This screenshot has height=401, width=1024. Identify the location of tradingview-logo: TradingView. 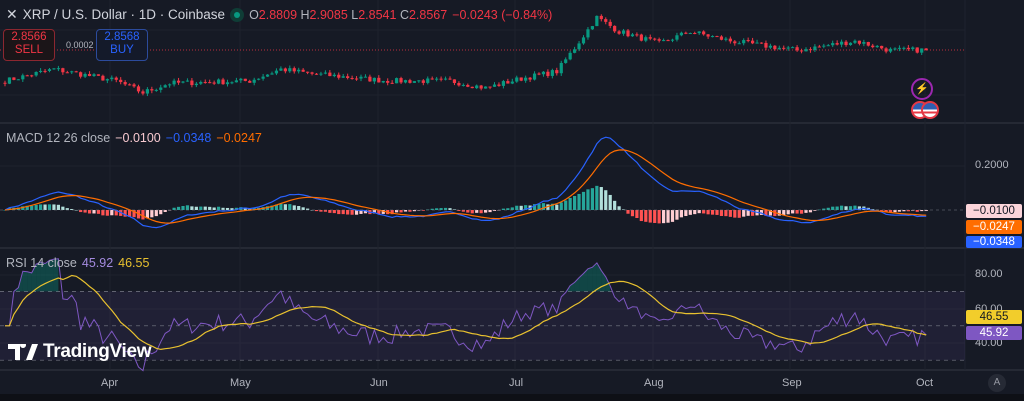
(80, 352).